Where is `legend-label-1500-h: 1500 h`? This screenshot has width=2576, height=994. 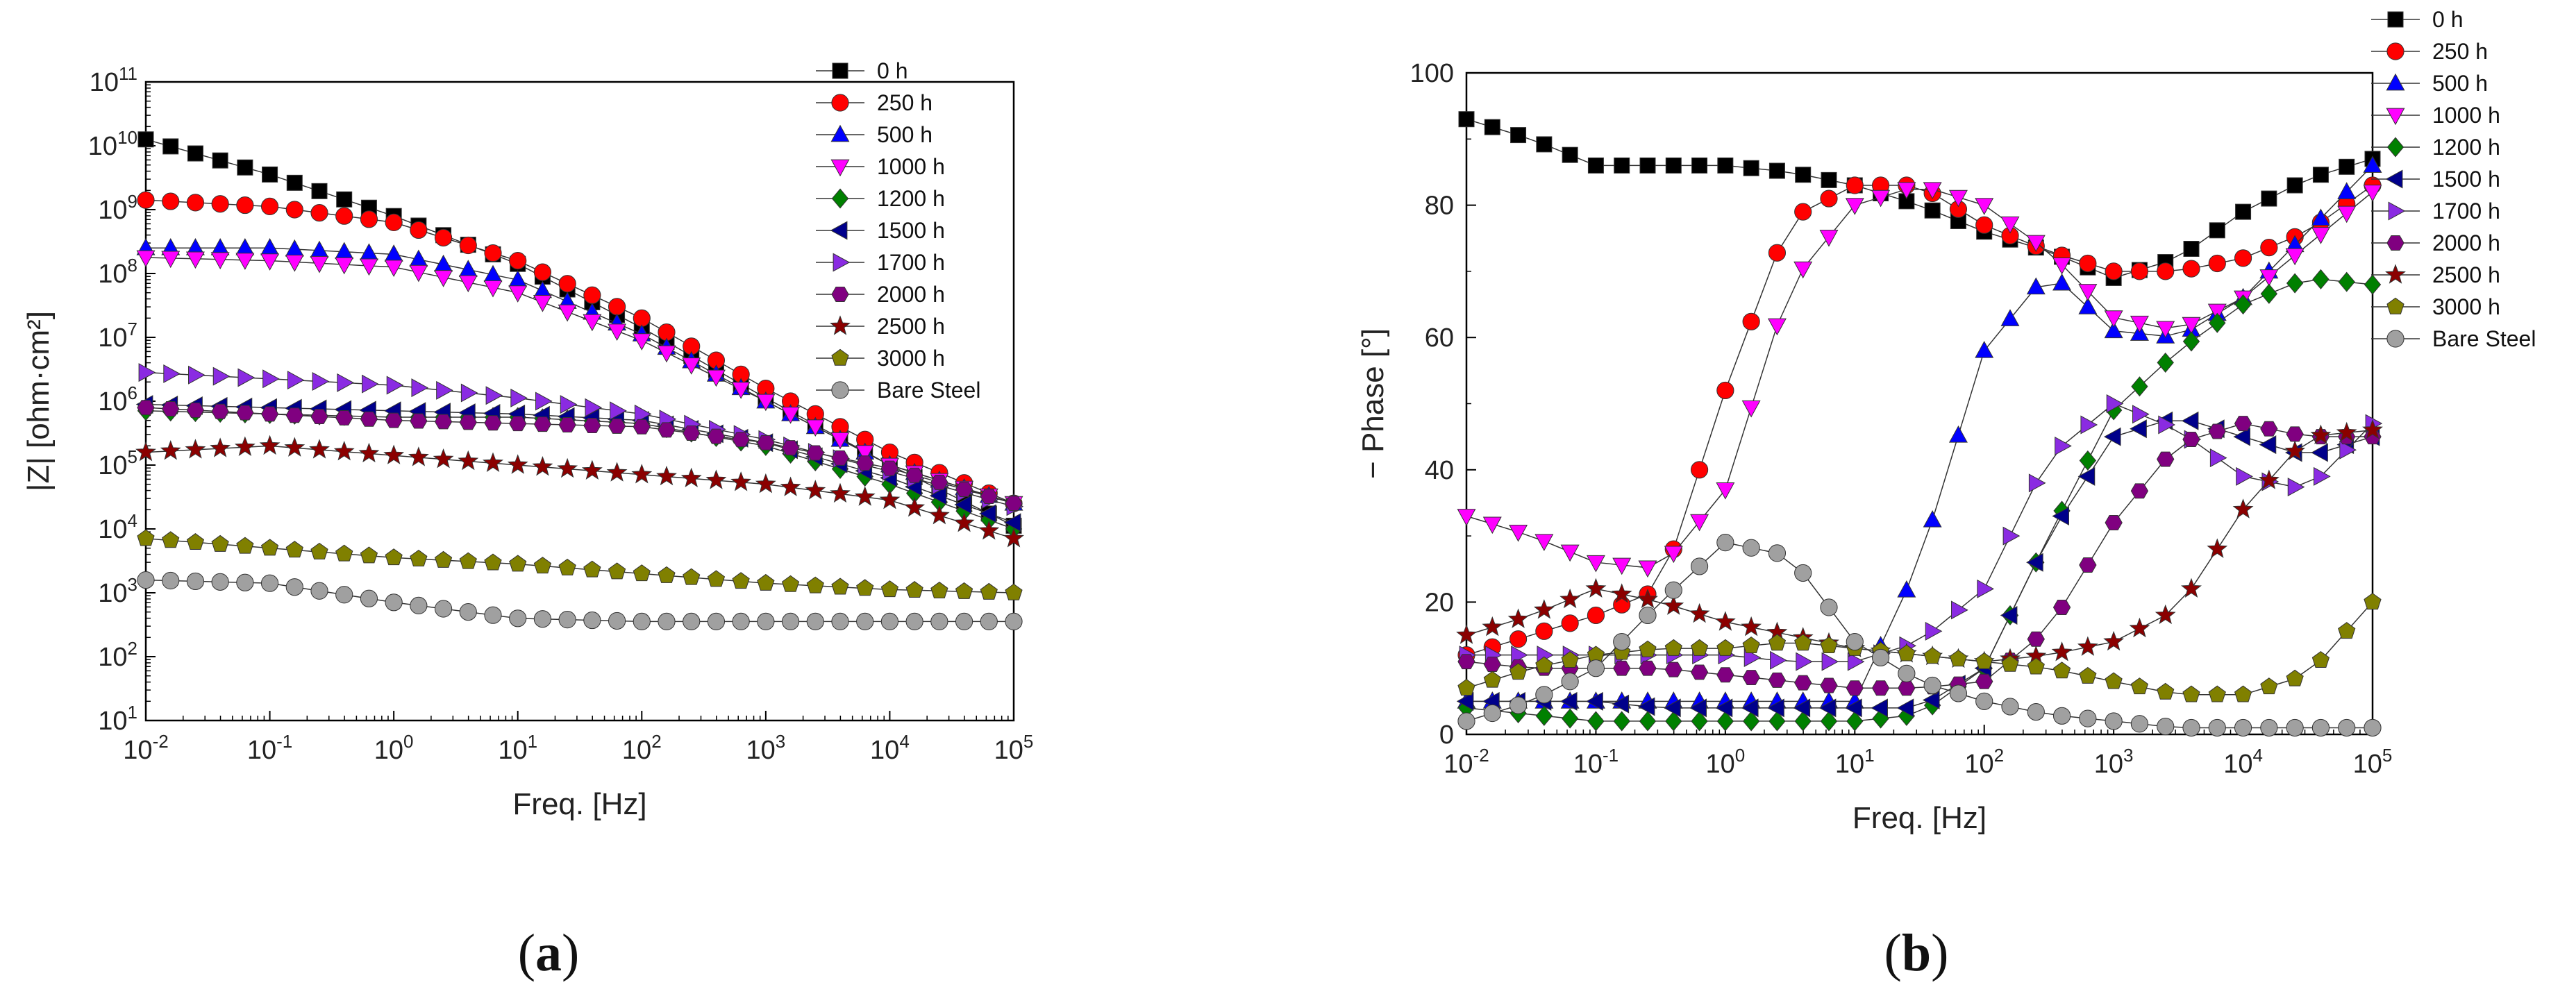 legend-label-1500-h: 1500 h is located at coordinates (911, 230).